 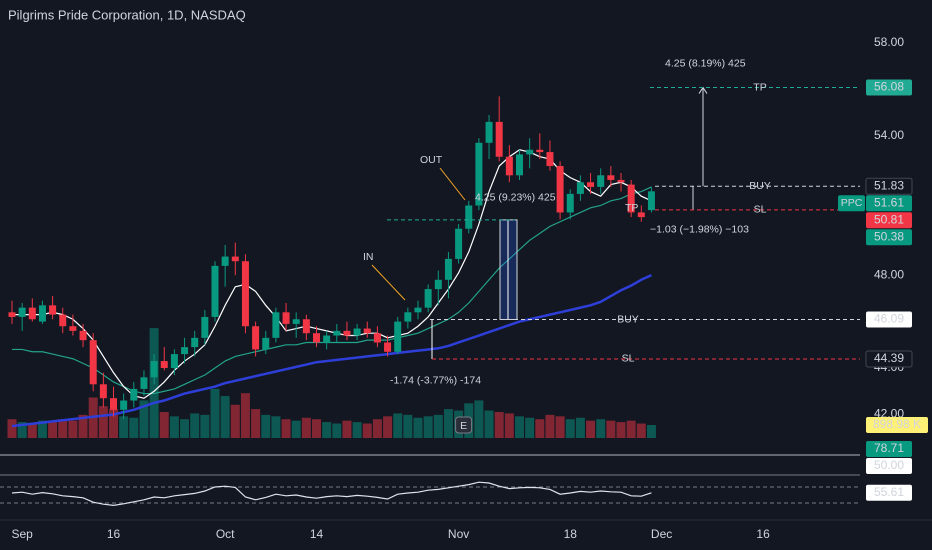 What do you see at coordinates (897, 424) in the screenshot?
I see `volume-tag-label: 898.98 K` at bounding box center [897, 424].